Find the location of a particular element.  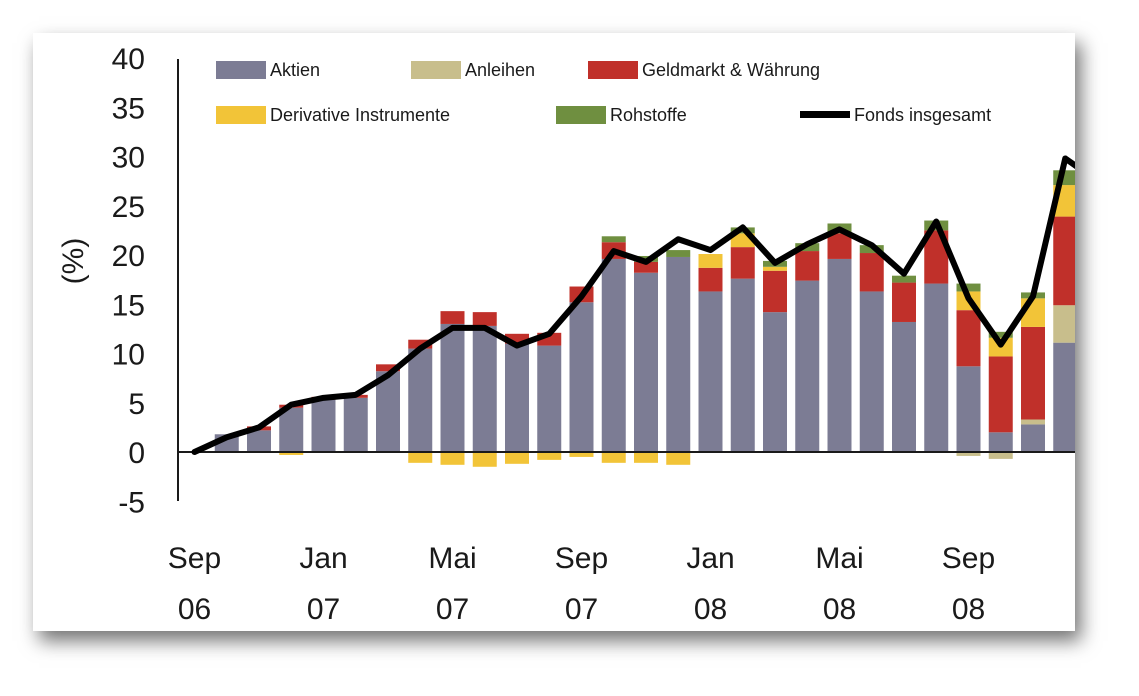

y-tick-label: 10 is located at coordinates (128, 355).